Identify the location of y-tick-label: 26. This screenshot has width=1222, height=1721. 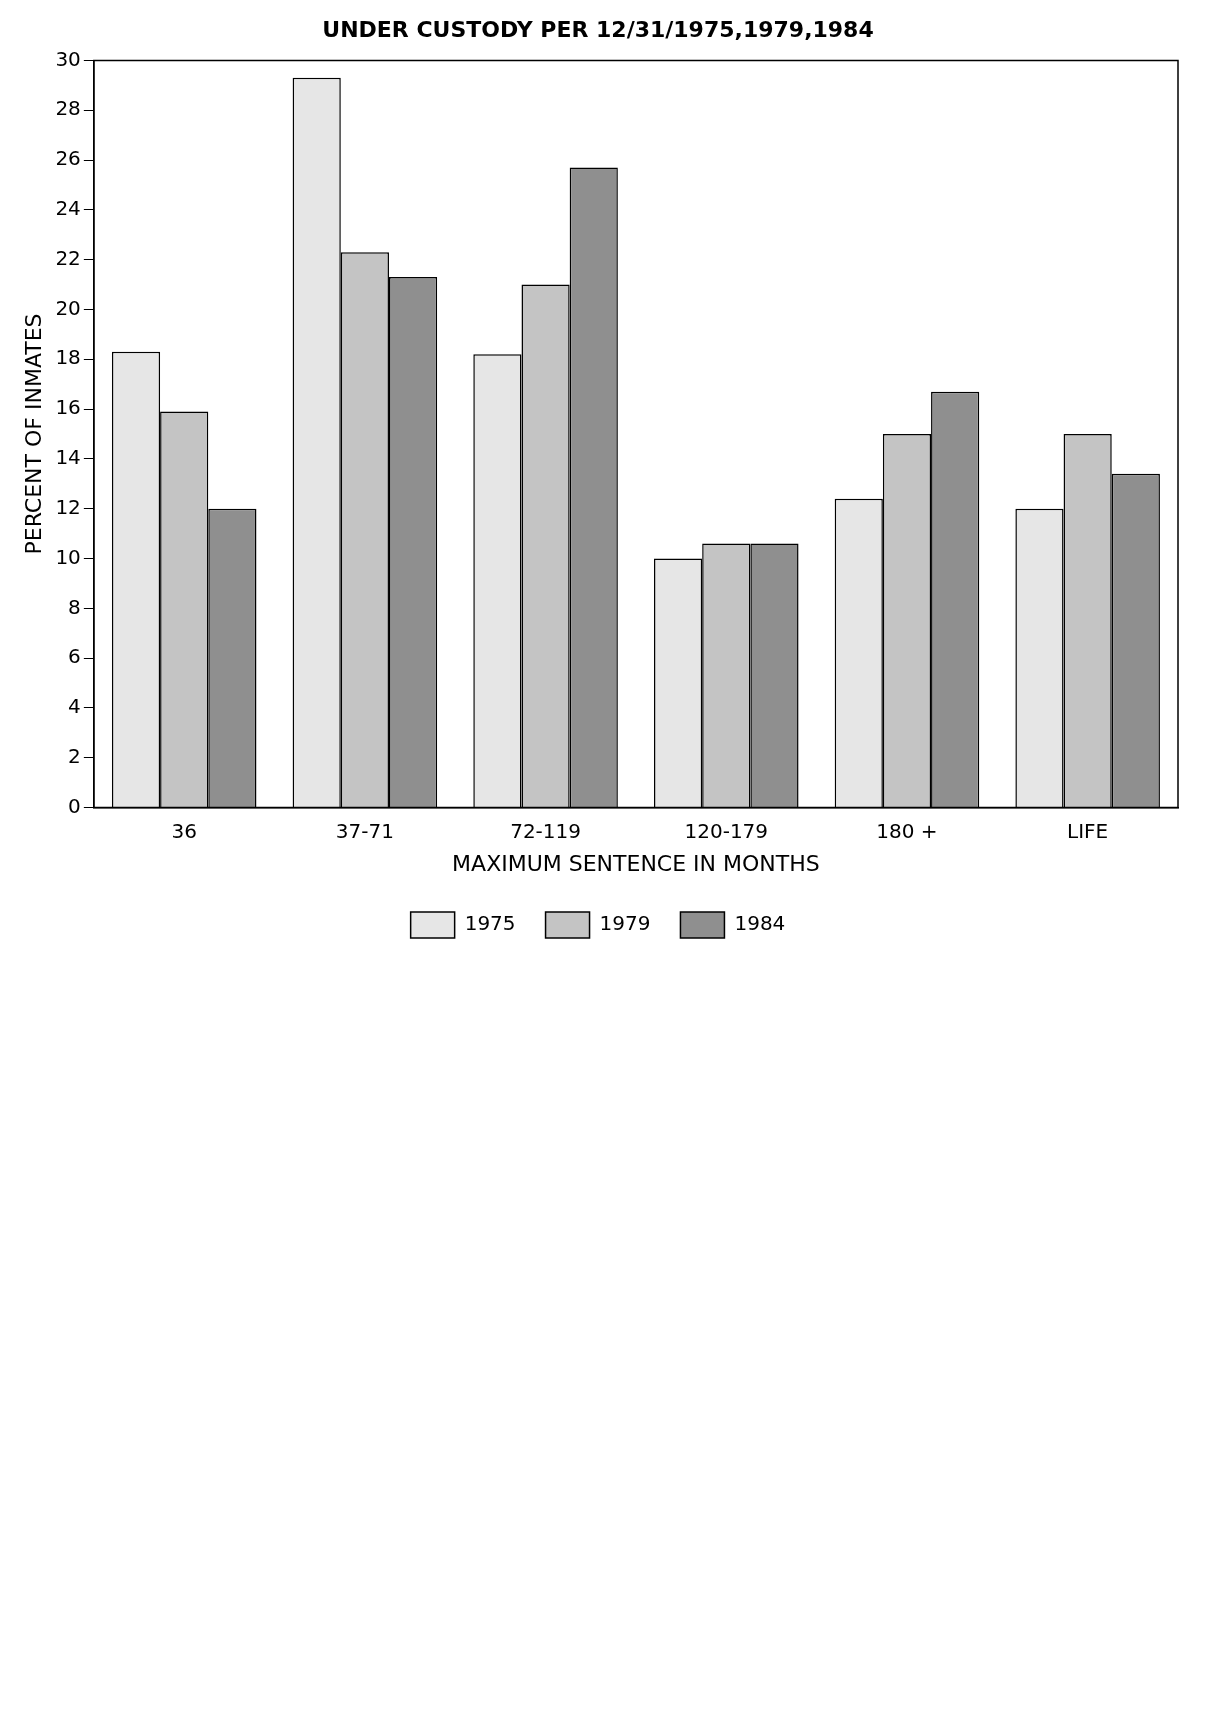
(68, 158).